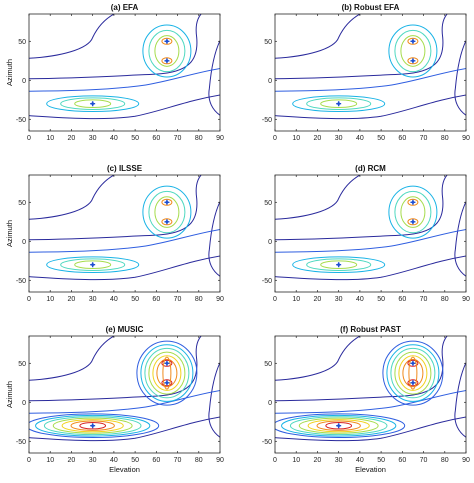 This screenshot has height=483, width=474. Describe the element at coordinates (125, 168) in the screenshot. I see `panel-title: (c) ILSSE` at that location.